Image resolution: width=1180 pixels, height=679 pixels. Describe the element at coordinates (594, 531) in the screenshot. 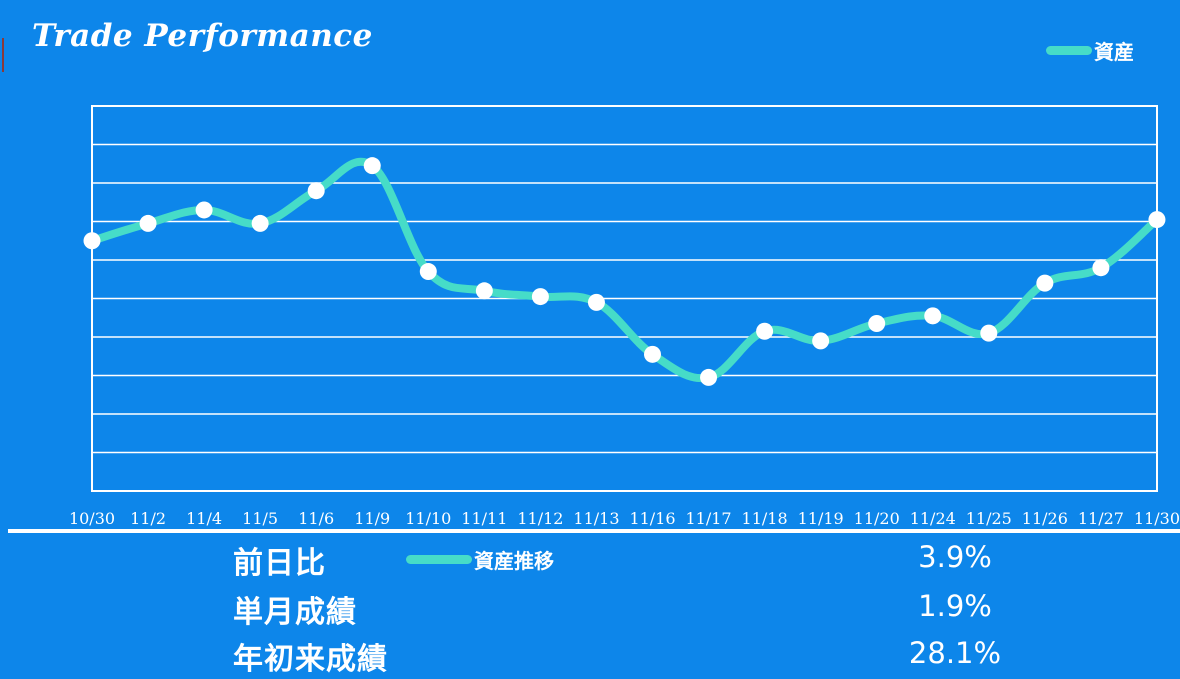

I see `divider` at that location.